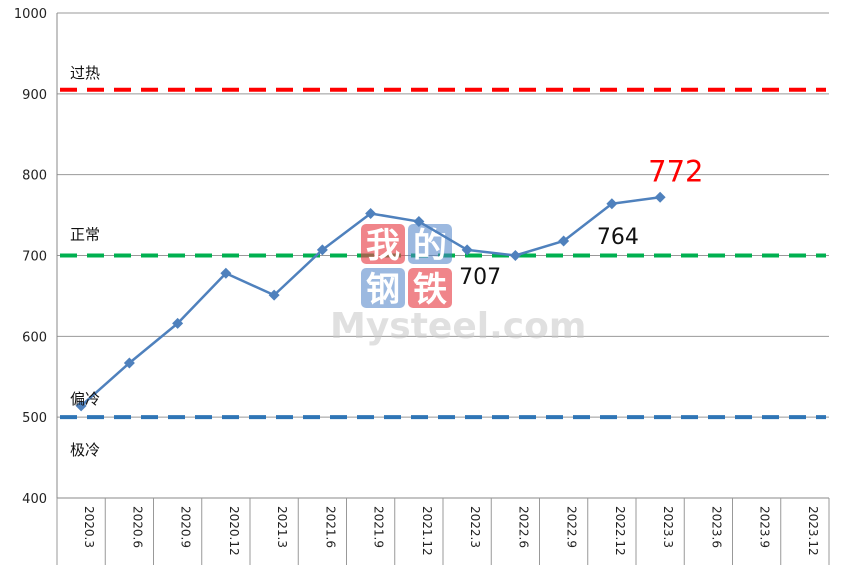 The image size is (865, 575). What do you see at coordinates (85, 235) in the screenshot?
I see `zone-label: 正常` at bounding box center [85, 235].